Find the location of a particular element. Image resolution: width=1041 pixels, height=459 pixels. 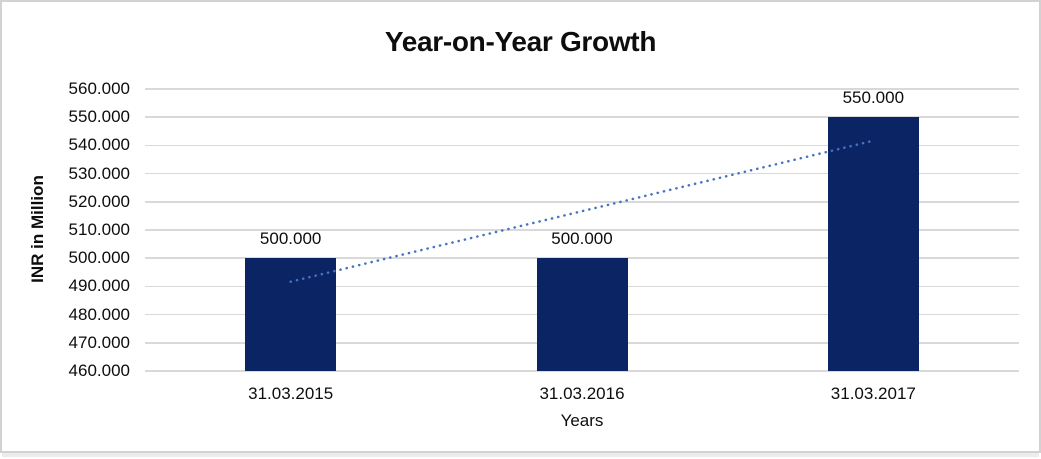

data-label: 550.000 is located at coordinates (873, 98).